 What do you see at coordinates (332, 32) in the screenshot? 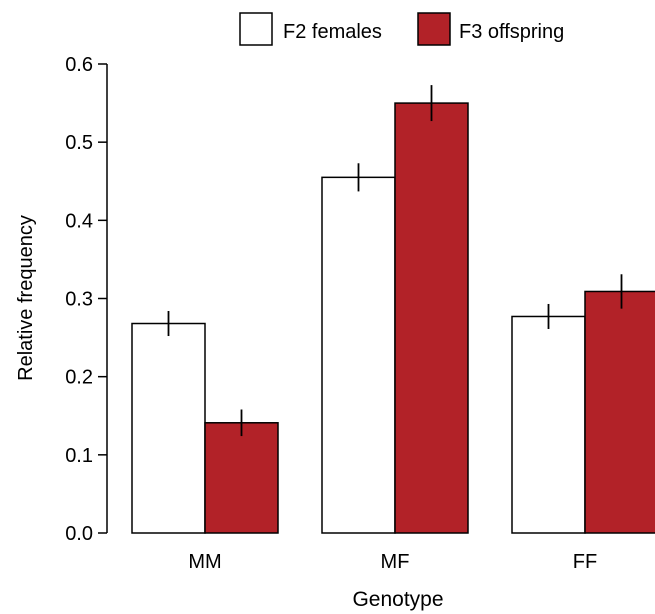
I see `legend-label-f2-females: F2 females` at bounding box center [332, 32].